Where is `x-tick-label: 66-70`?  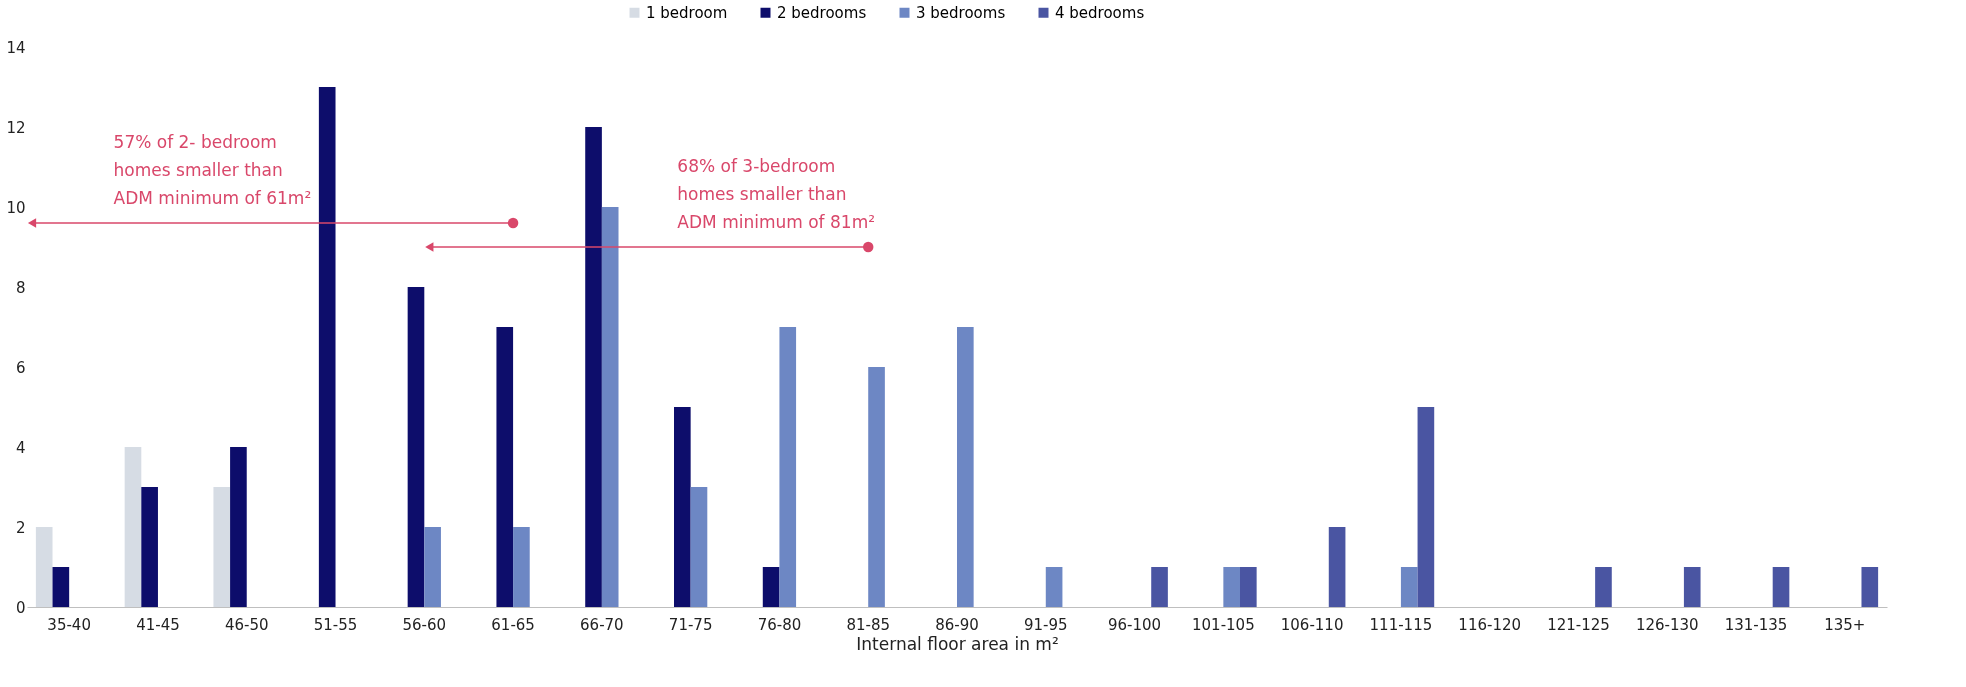
x-tick-label: 66-70 is located at coordinates (602, 624).